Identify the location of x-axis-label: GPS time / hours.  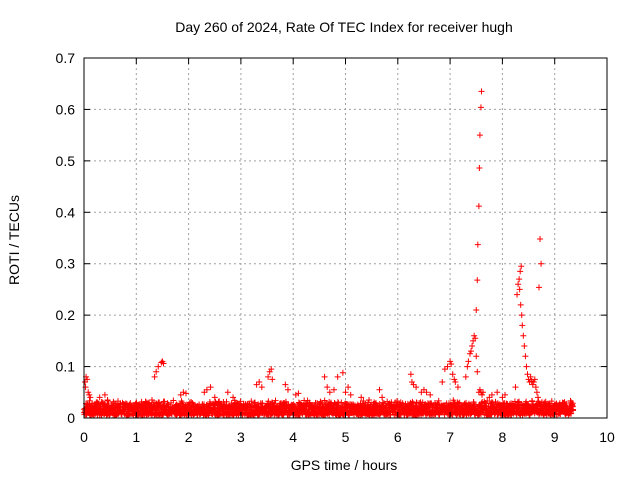
(344, 465).